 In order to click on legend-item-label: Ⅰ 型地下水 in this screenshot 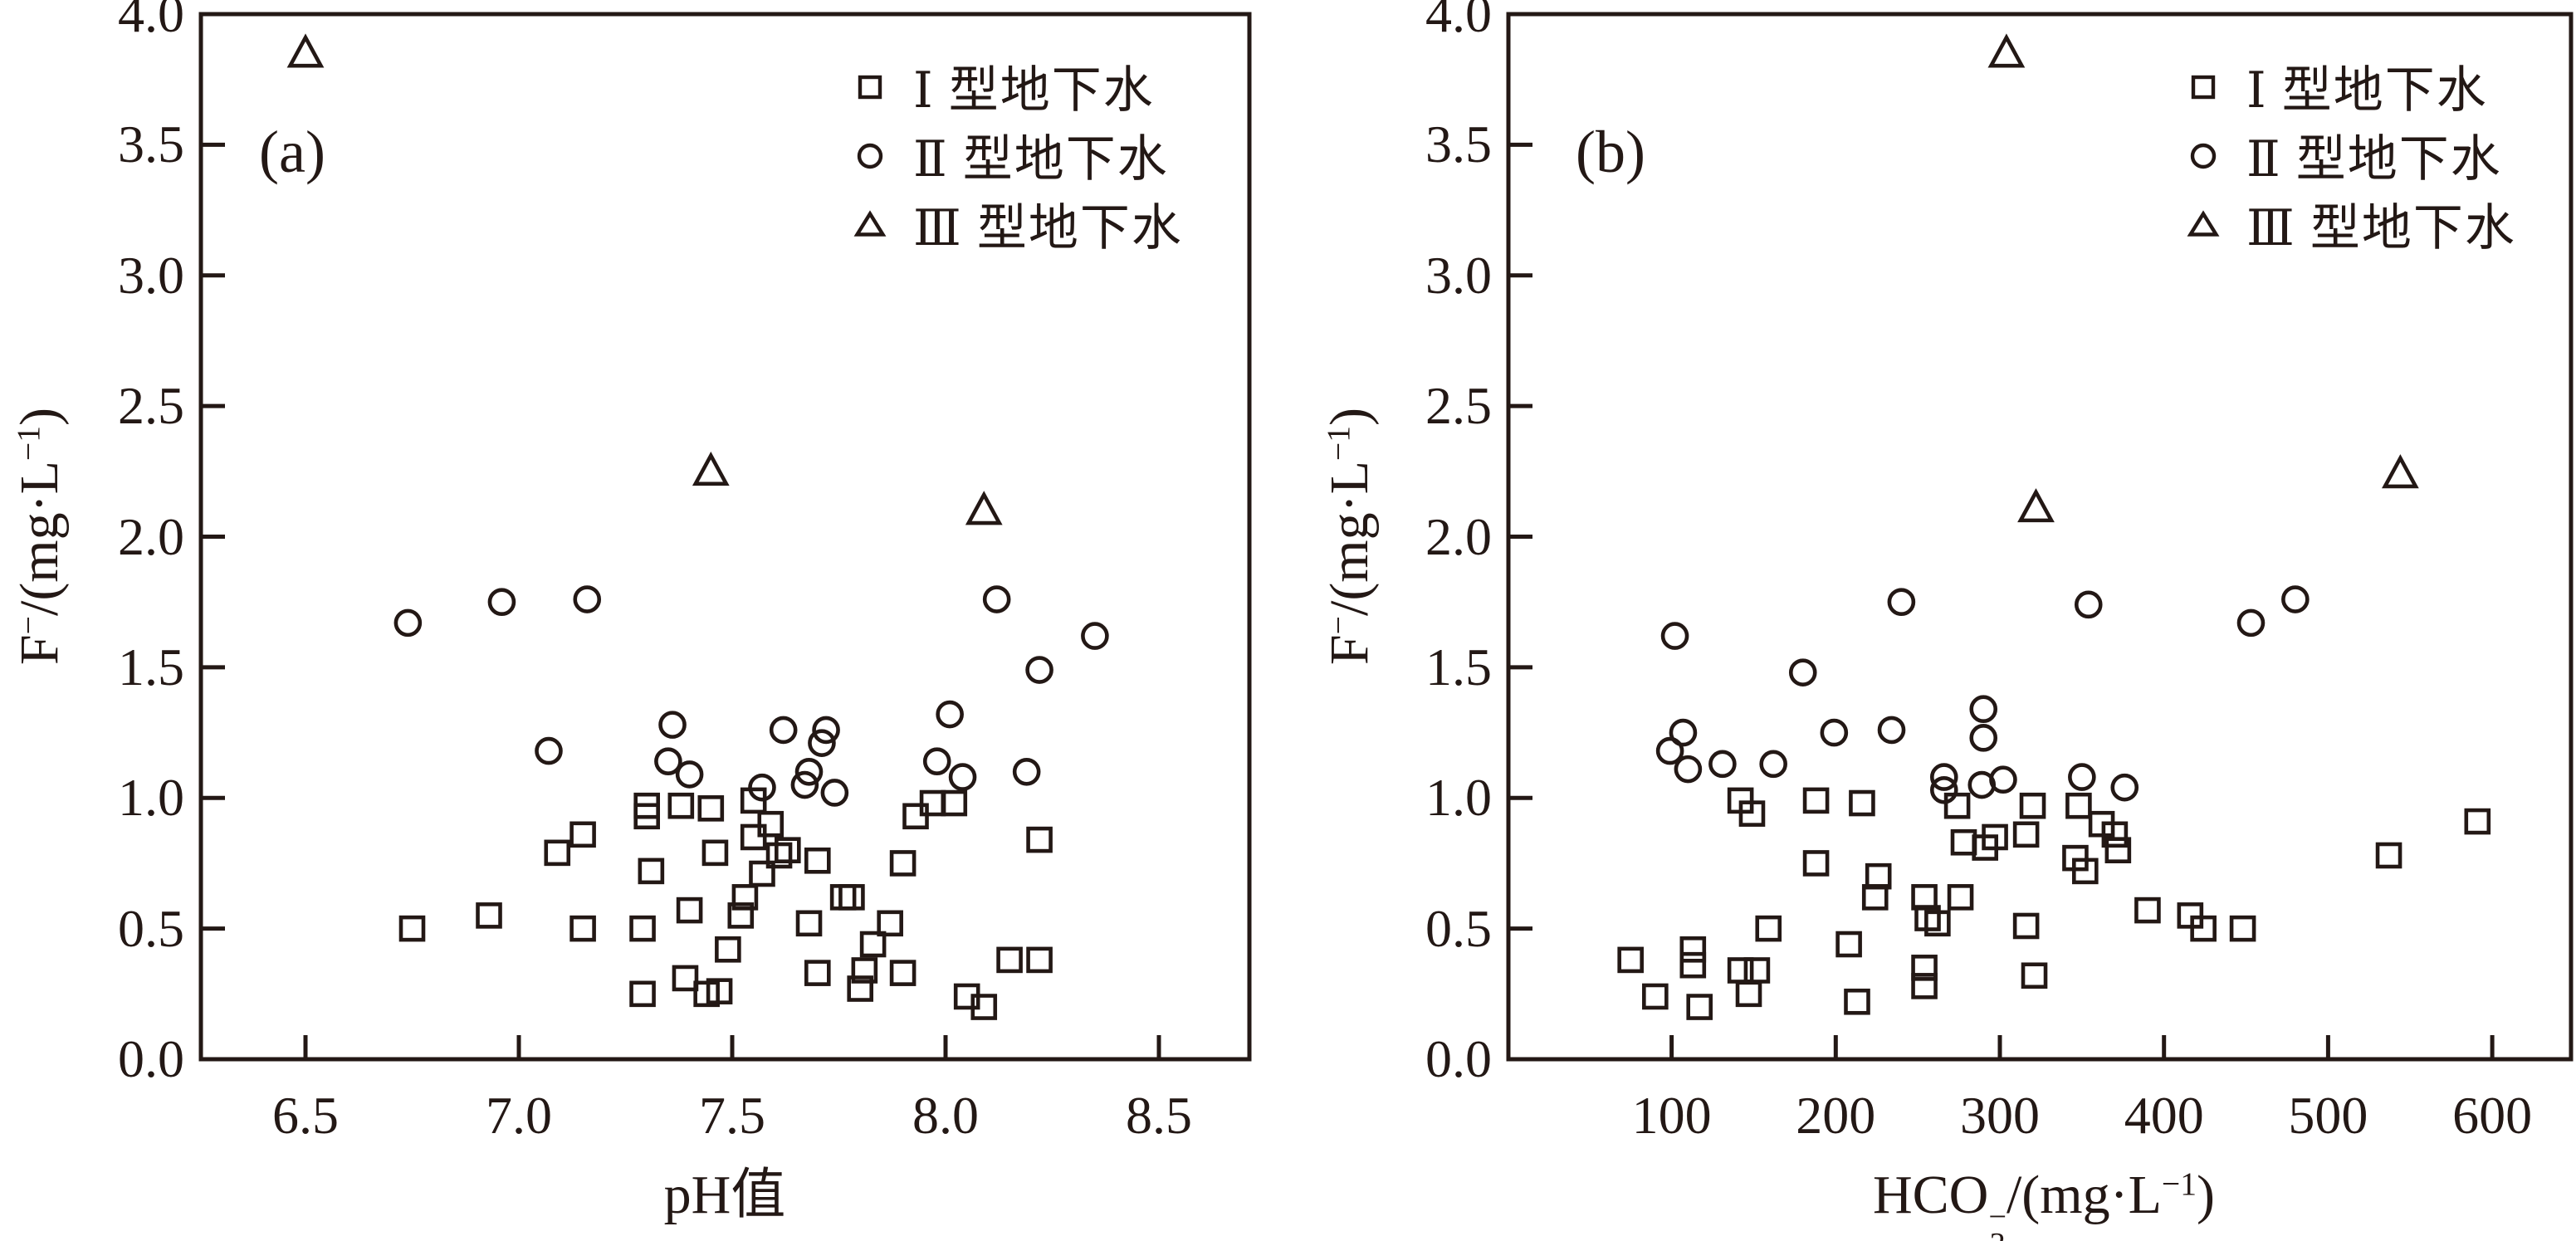, I will do `click(1034, 90)`.